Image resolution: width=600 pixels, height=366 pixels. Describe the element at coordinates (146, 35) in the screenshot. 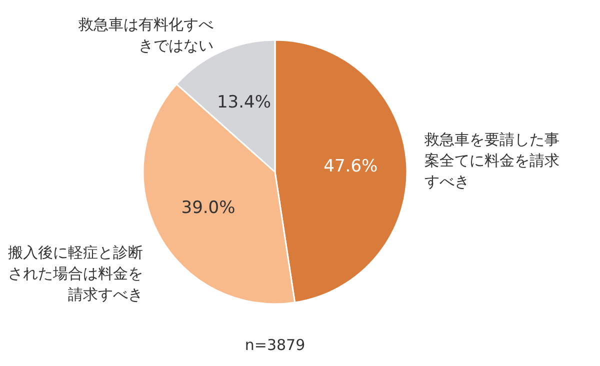

I see `slice-label: 救急車は有料化すべきではない` at that location.